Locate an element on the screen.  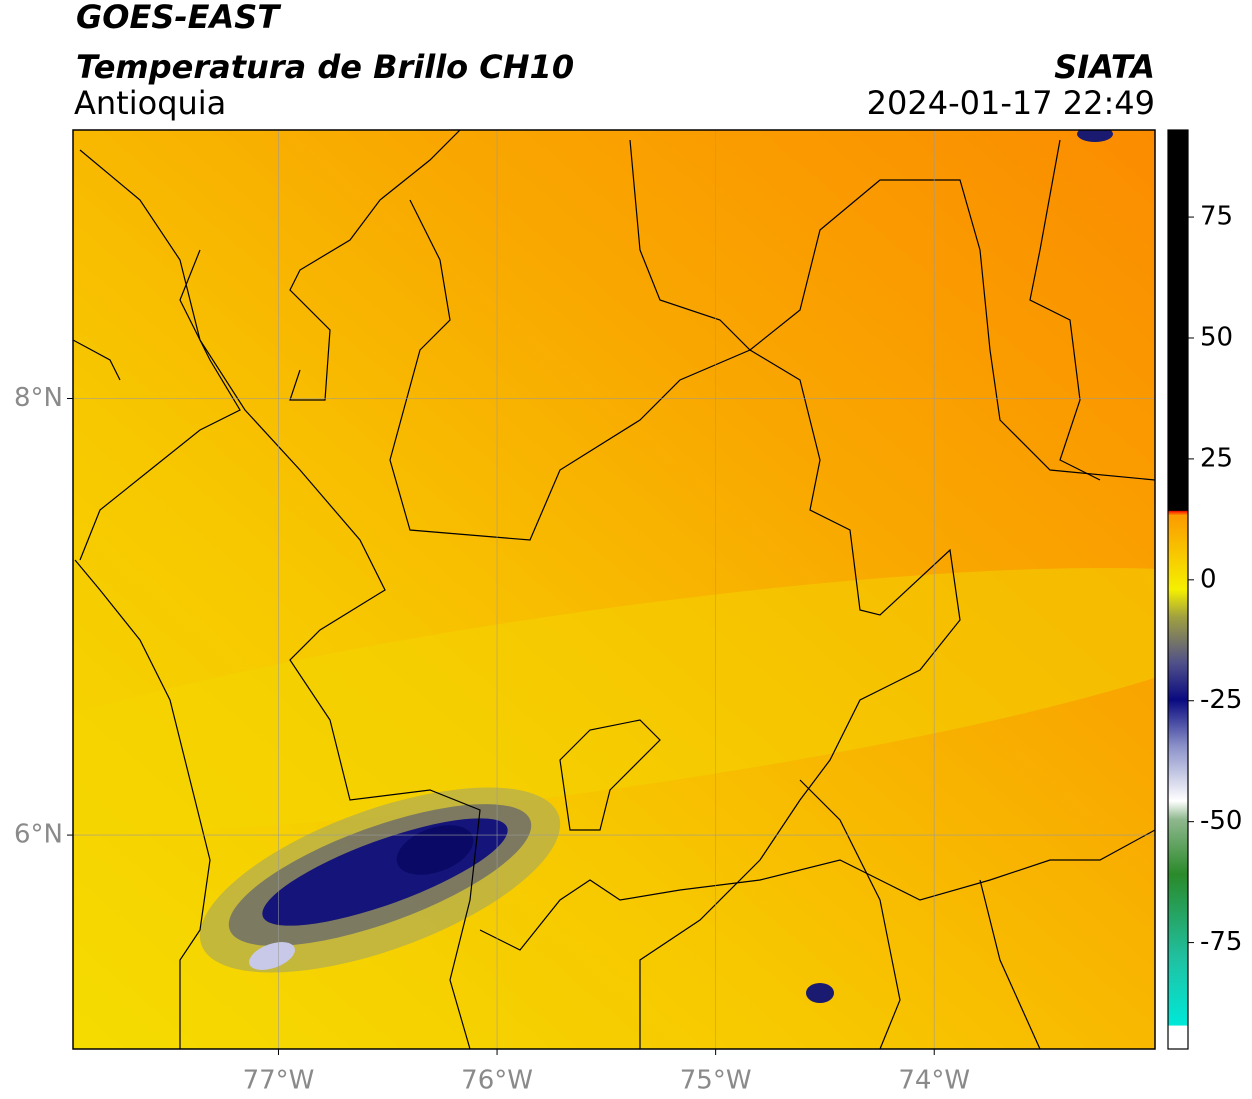
title: GOES-EAST is located at coordinates (178, 18).